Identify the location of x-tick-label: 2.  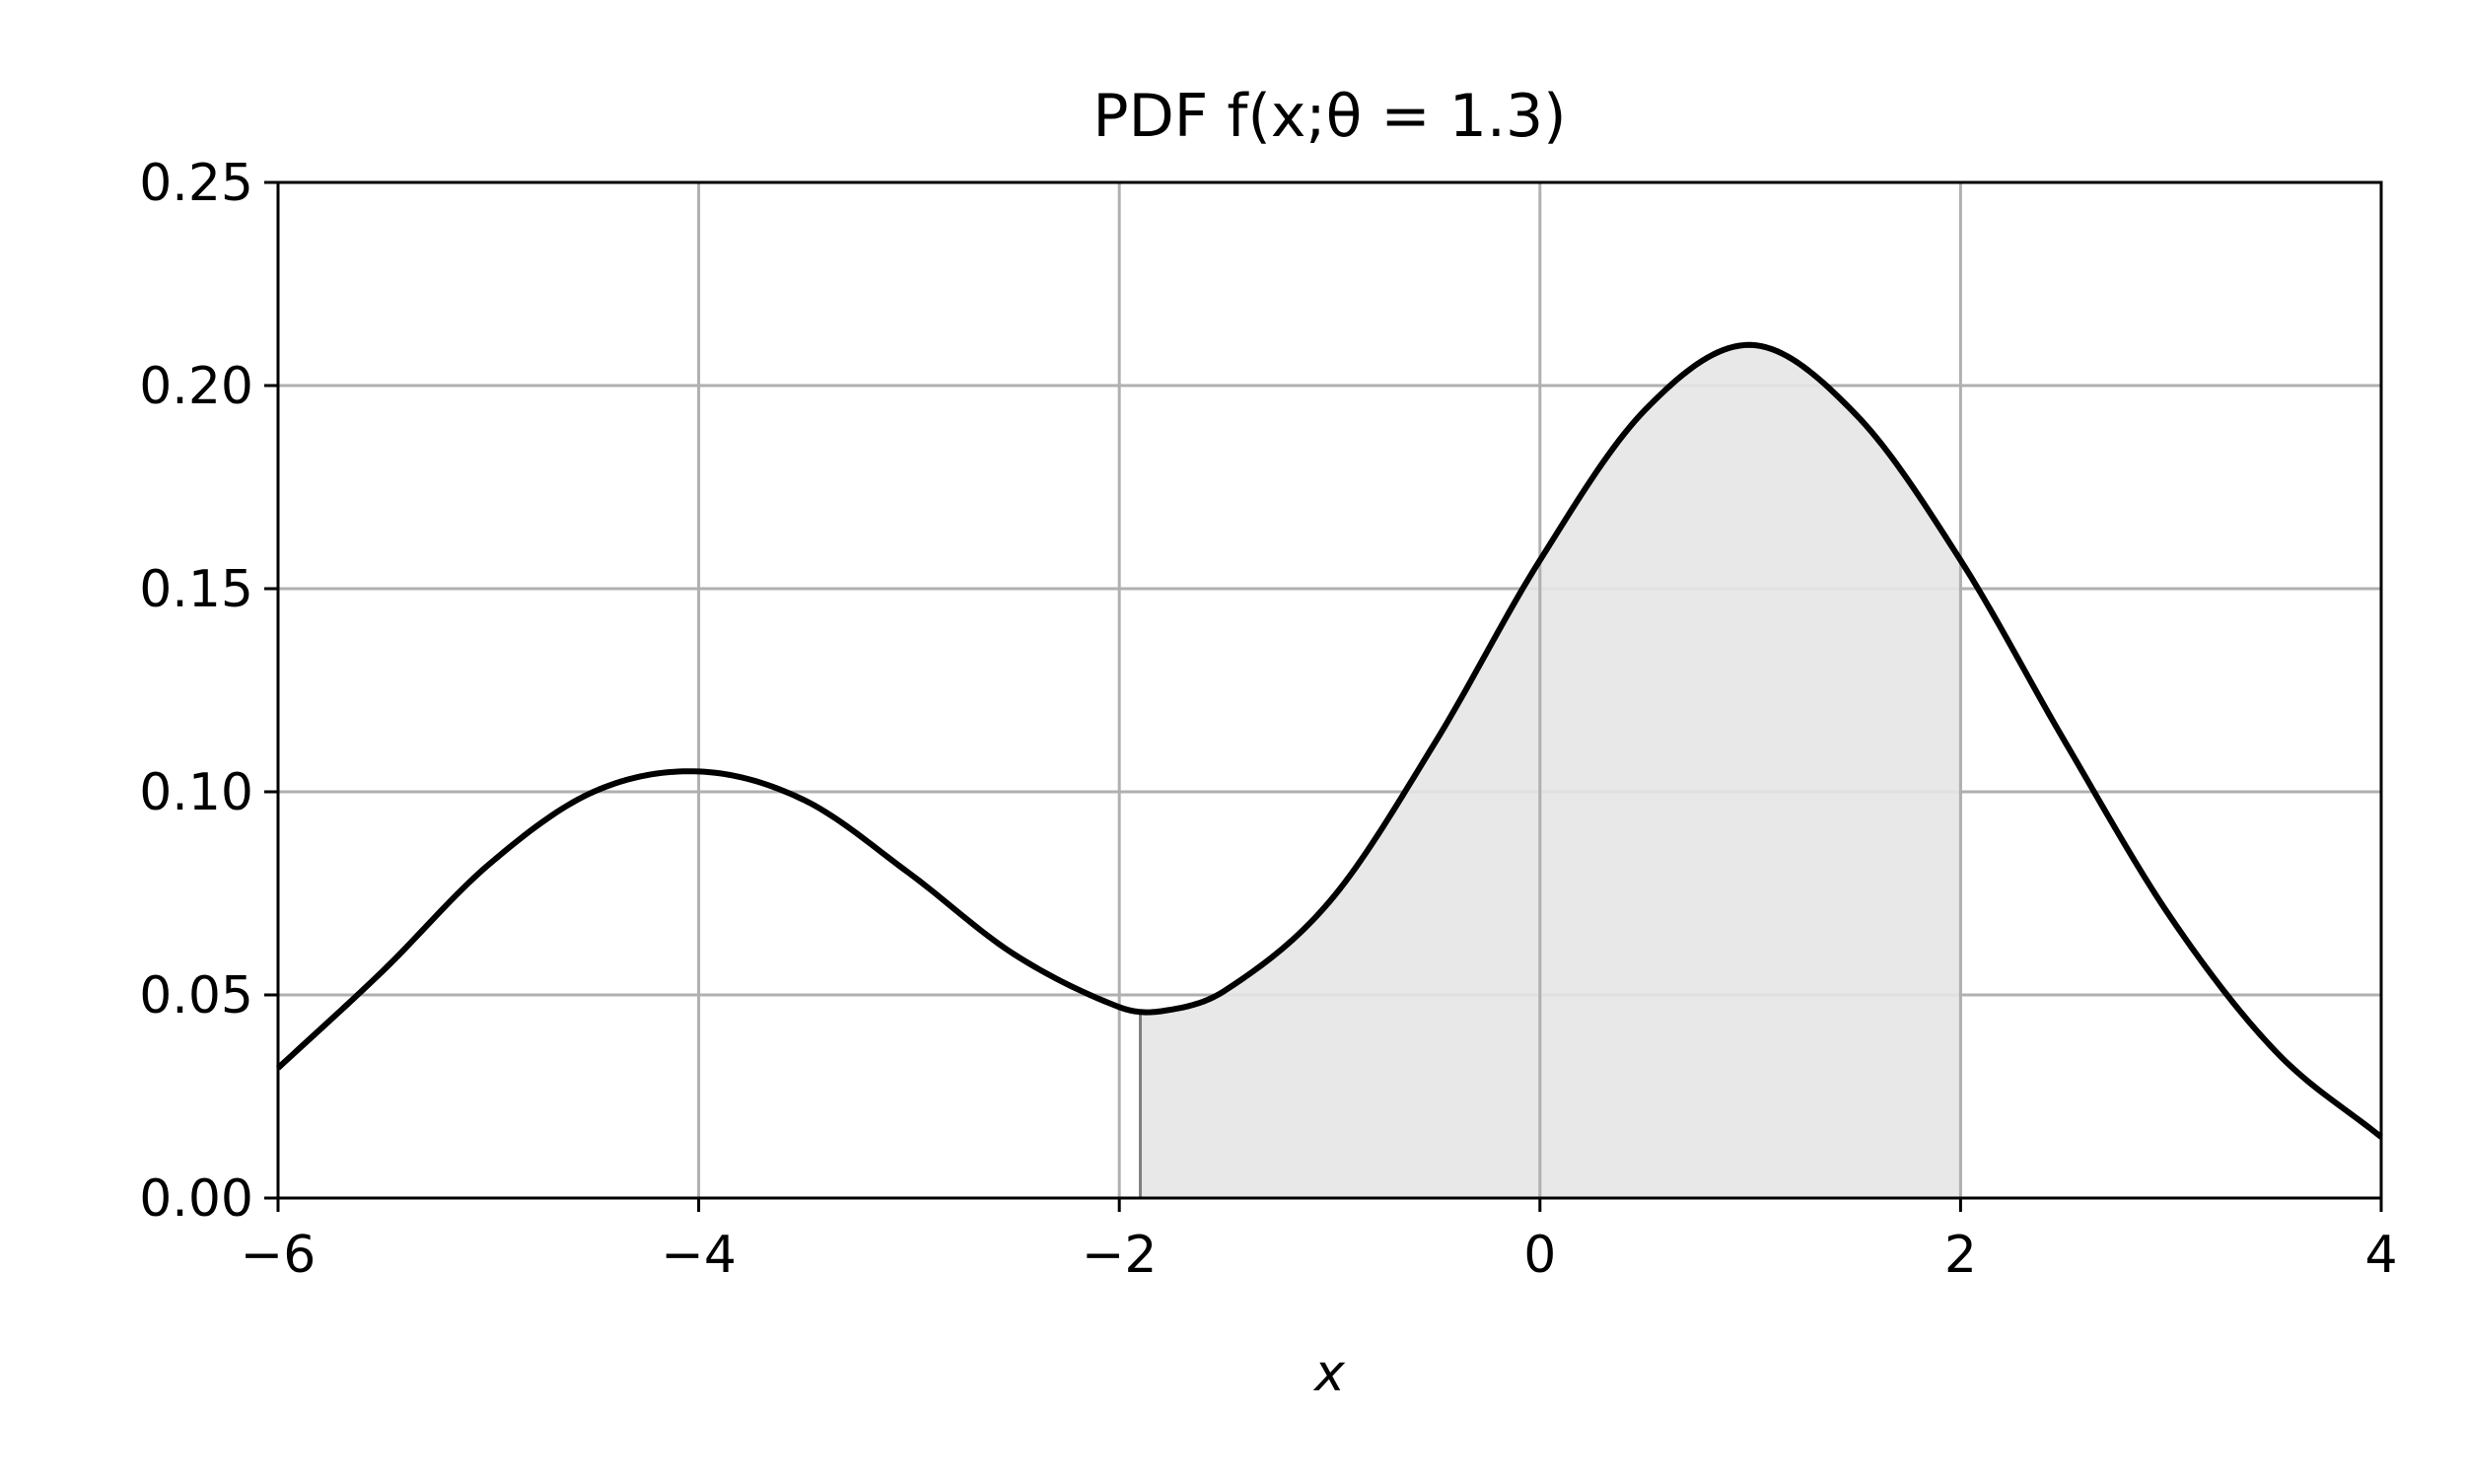
(1960, 1255).